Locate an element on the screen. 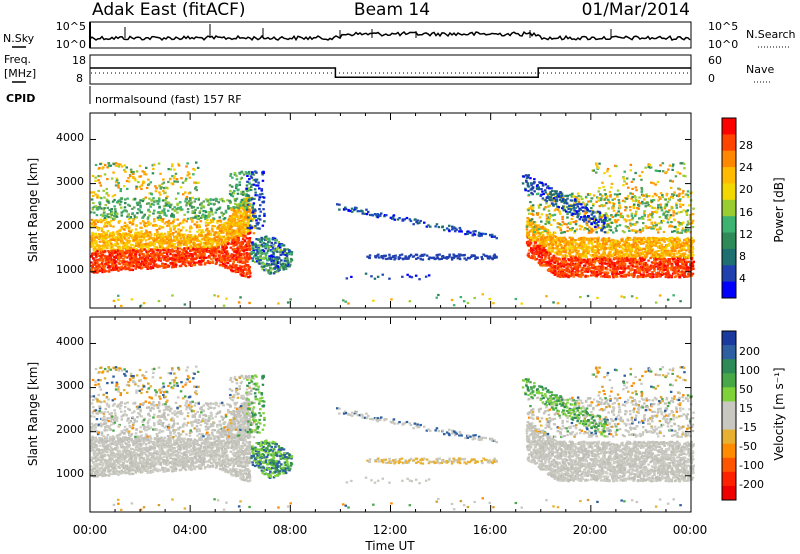 This screenshot has width=800, height=554. xtick-0000b: 00:00 is located at coordinates (690, 530).